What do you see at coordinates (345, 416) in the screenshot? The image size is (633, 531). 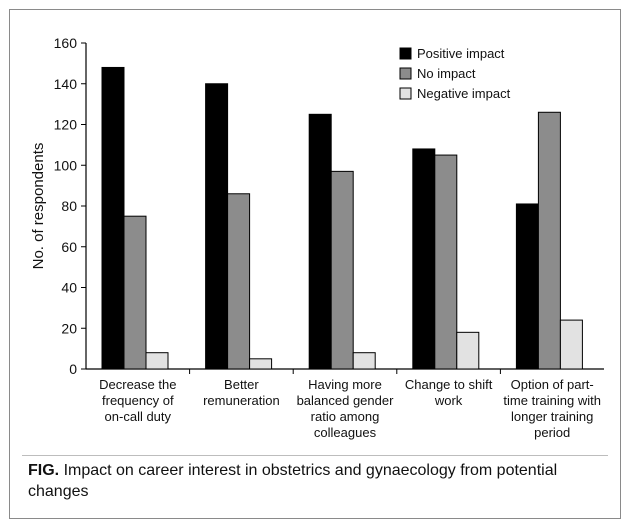 I see `x-category-label-line: ratio among` at bounding box center [345, 416].